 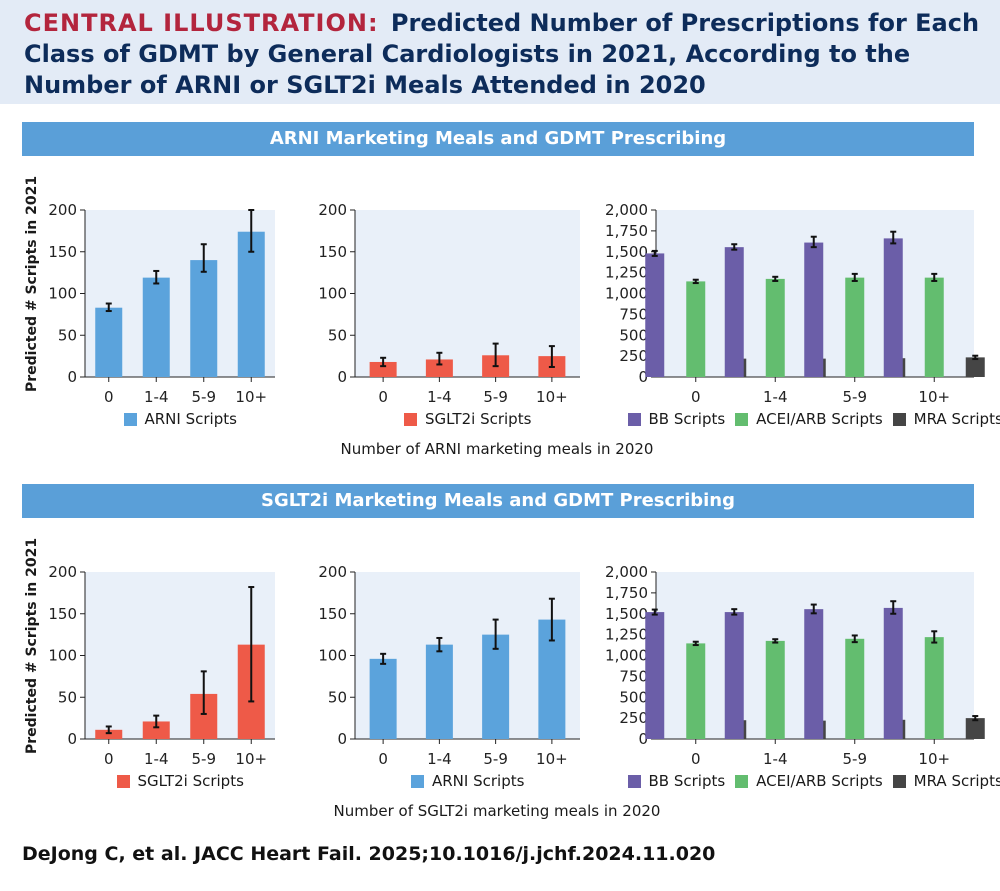 What do you see at coordinates (190, 781) in the screenshot?
I see `legend-label: SGLT2i Scripts` at bounding box center [190, 781].